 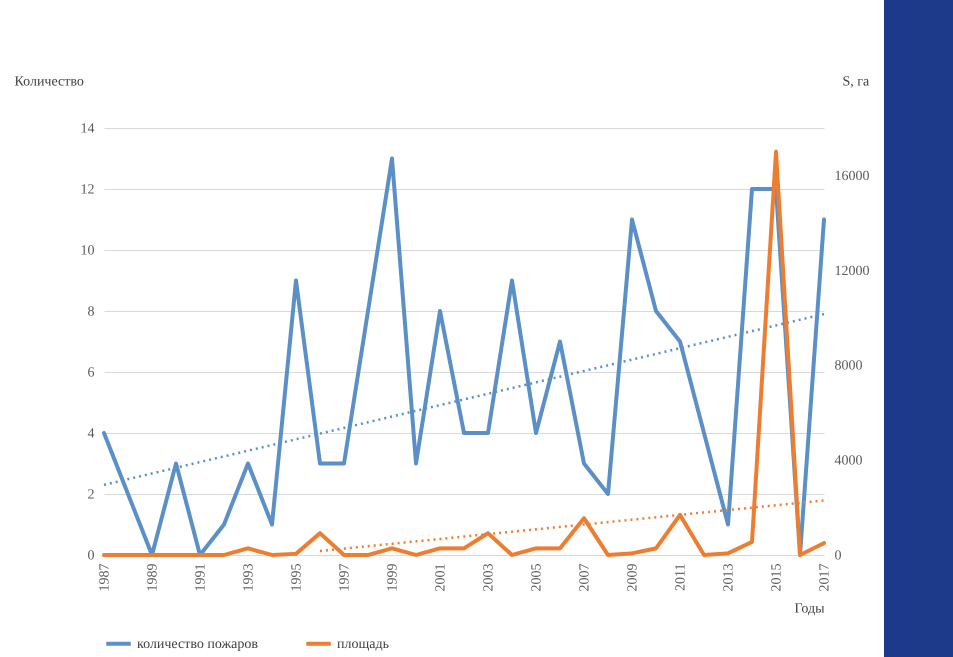 I want to click on x-tick-label: 2013, so click(x=729, y=578).